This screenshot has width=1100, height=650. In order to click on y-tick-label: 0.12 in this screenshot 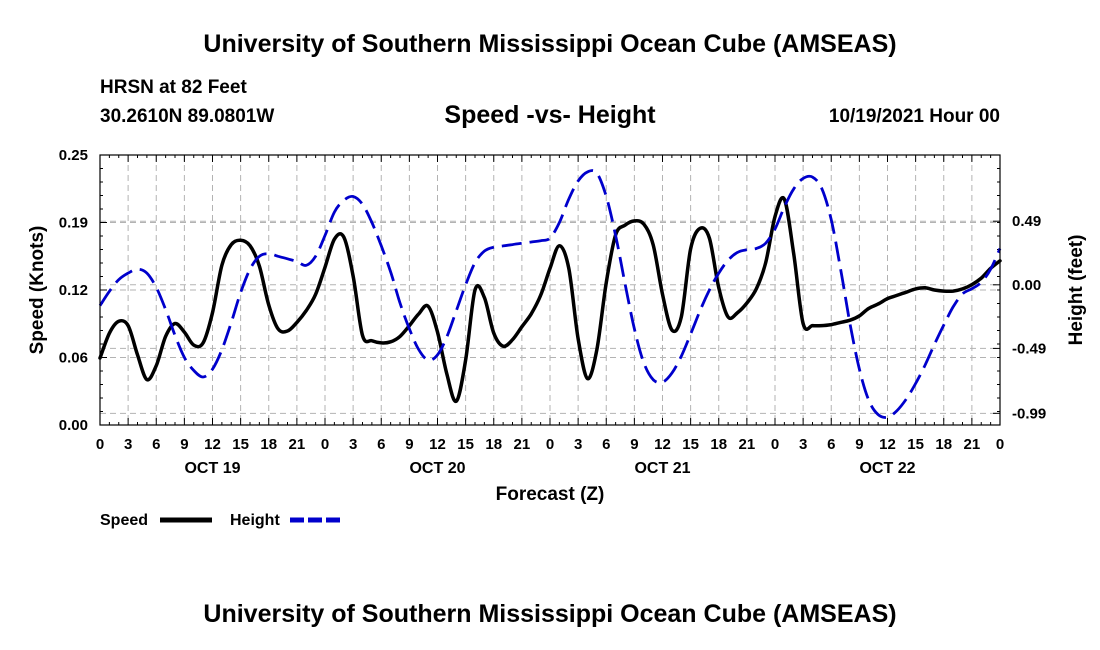, I will do `click(73, 290)`.